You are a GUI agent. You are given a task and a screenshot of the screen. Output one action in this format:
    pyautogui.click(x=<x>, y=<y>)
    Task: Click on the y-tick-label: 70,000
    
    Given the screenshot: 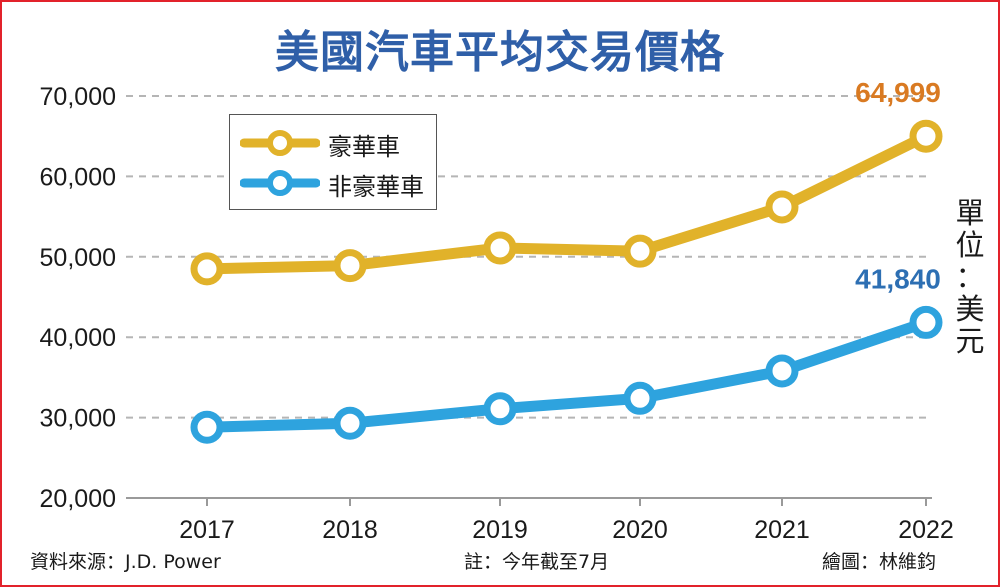 What is the action you would take?
    pyautogui.click(x=78, y=97)
    